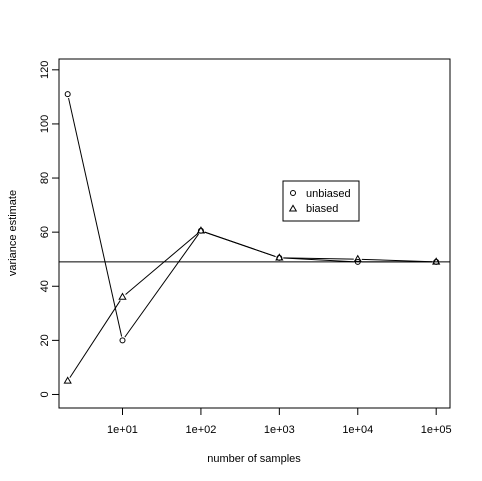  I want to click on legend-box, so click(321, 201).